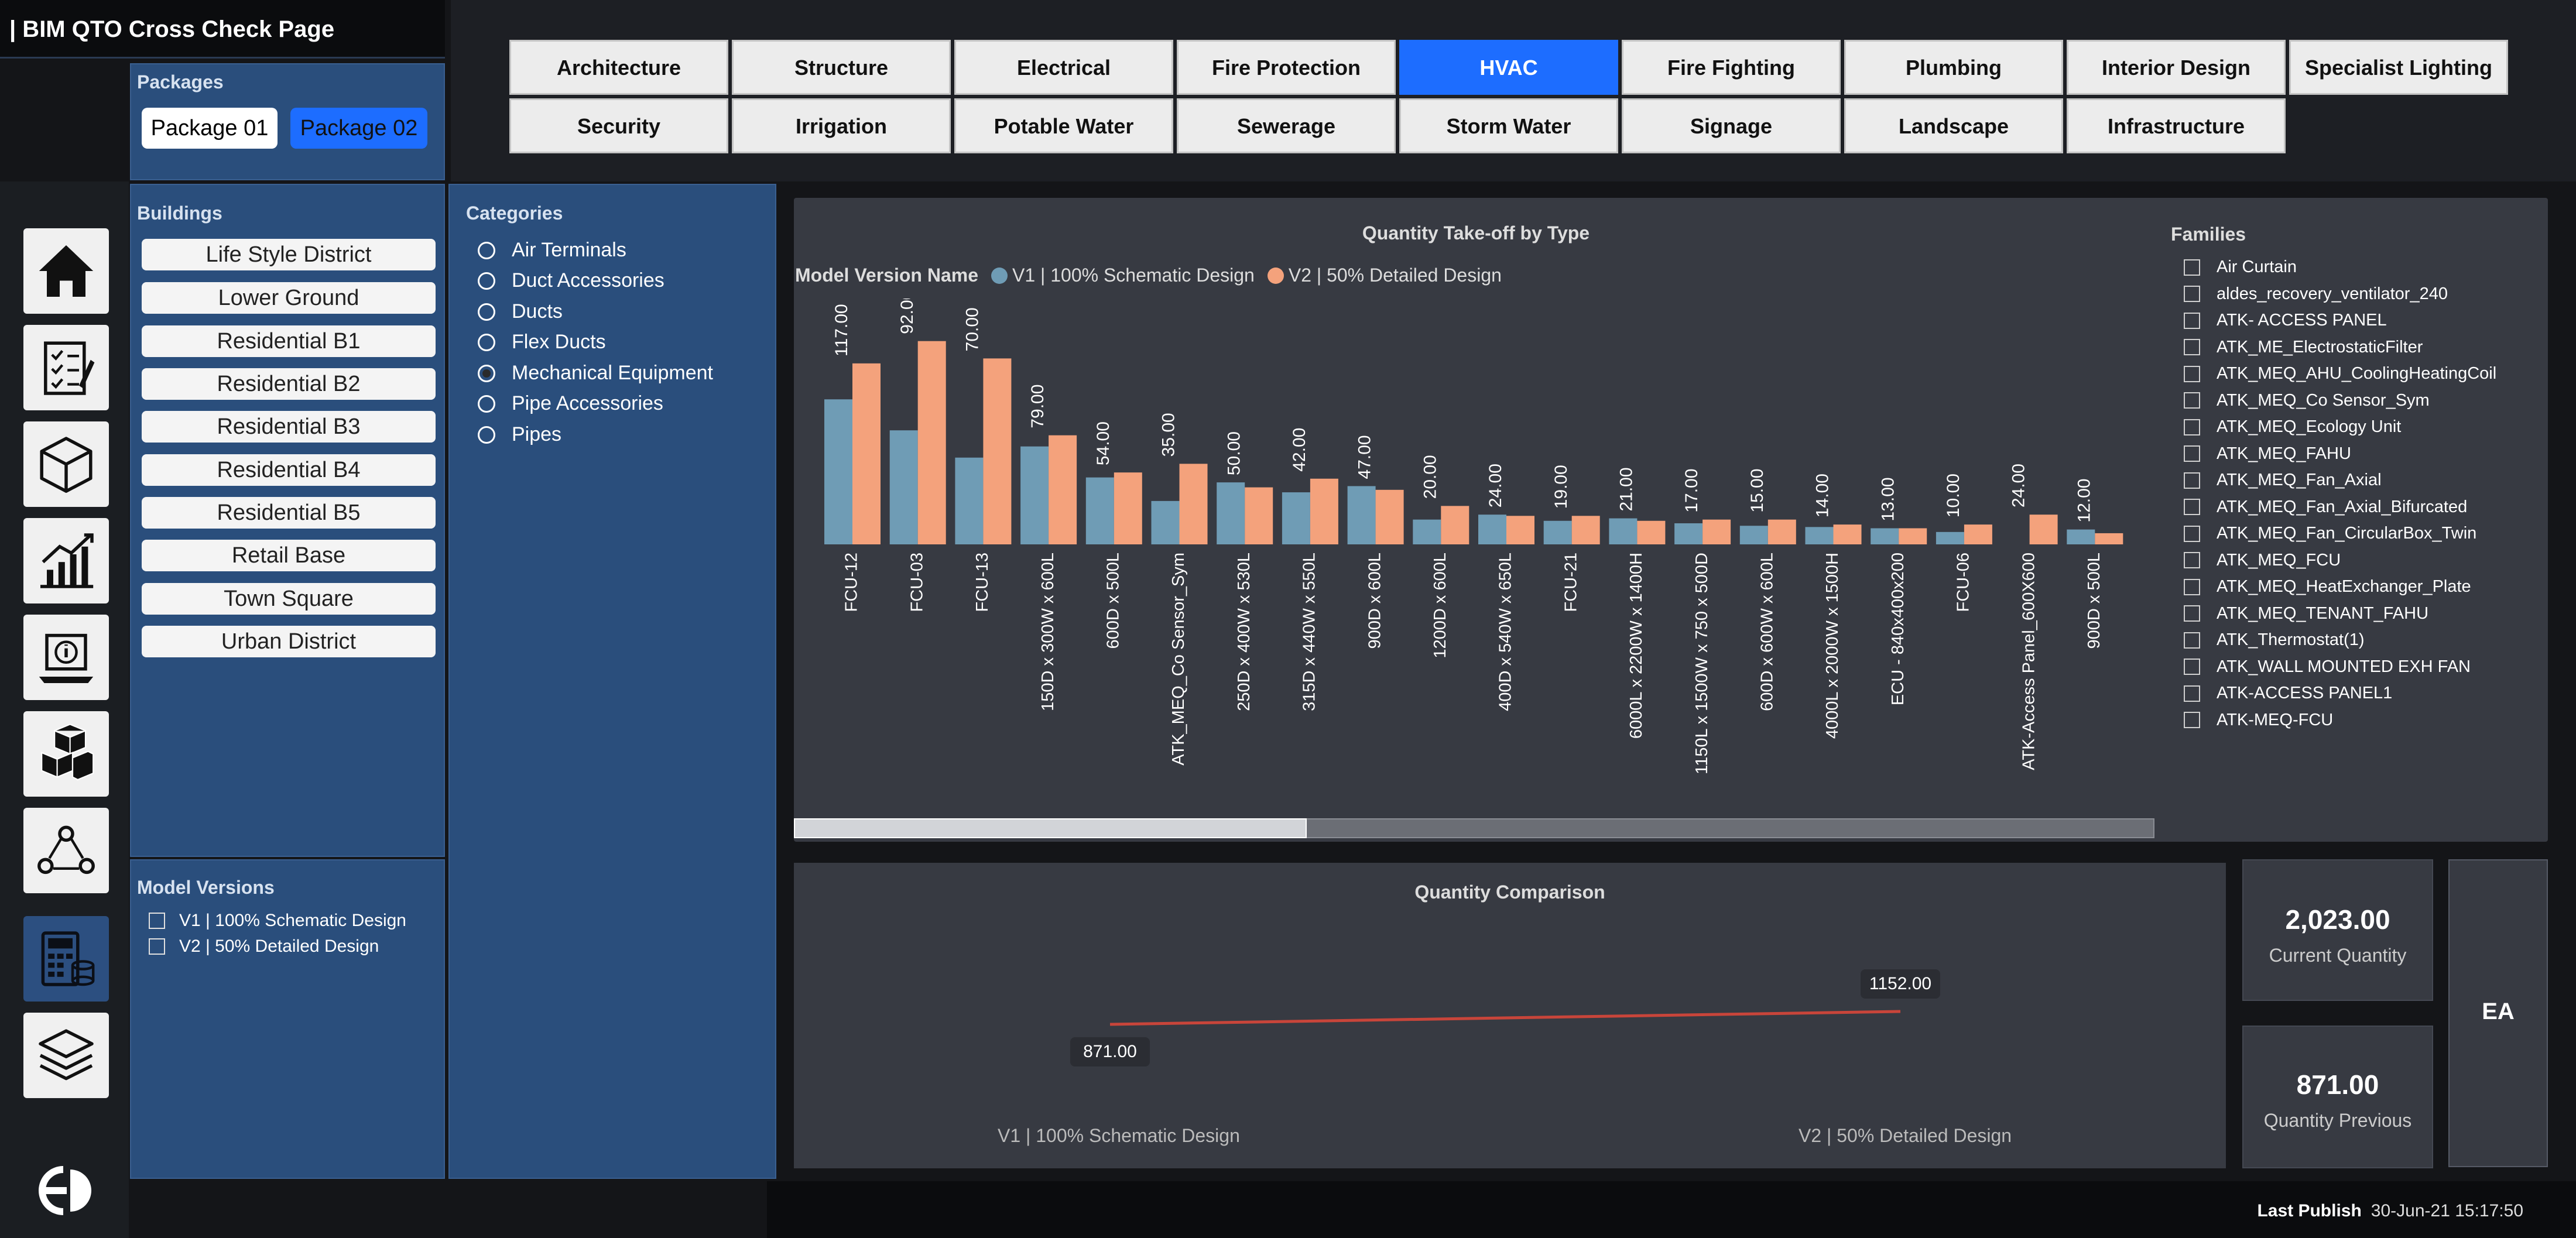  Describe the element at coordinates (1953, 125) in the screenshot. I see `tab-landscape: Landscape` at that location.